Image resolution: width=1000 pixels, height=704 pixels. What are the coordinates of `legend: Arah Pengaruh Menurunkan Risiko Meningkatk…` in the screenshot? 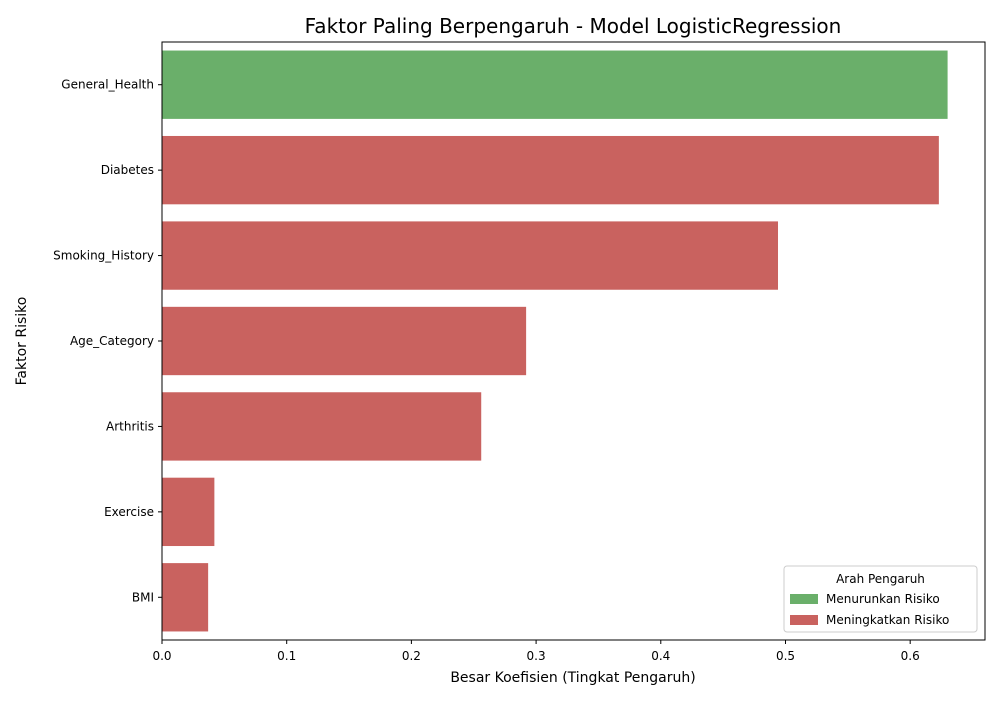 It's located at (880, 599).